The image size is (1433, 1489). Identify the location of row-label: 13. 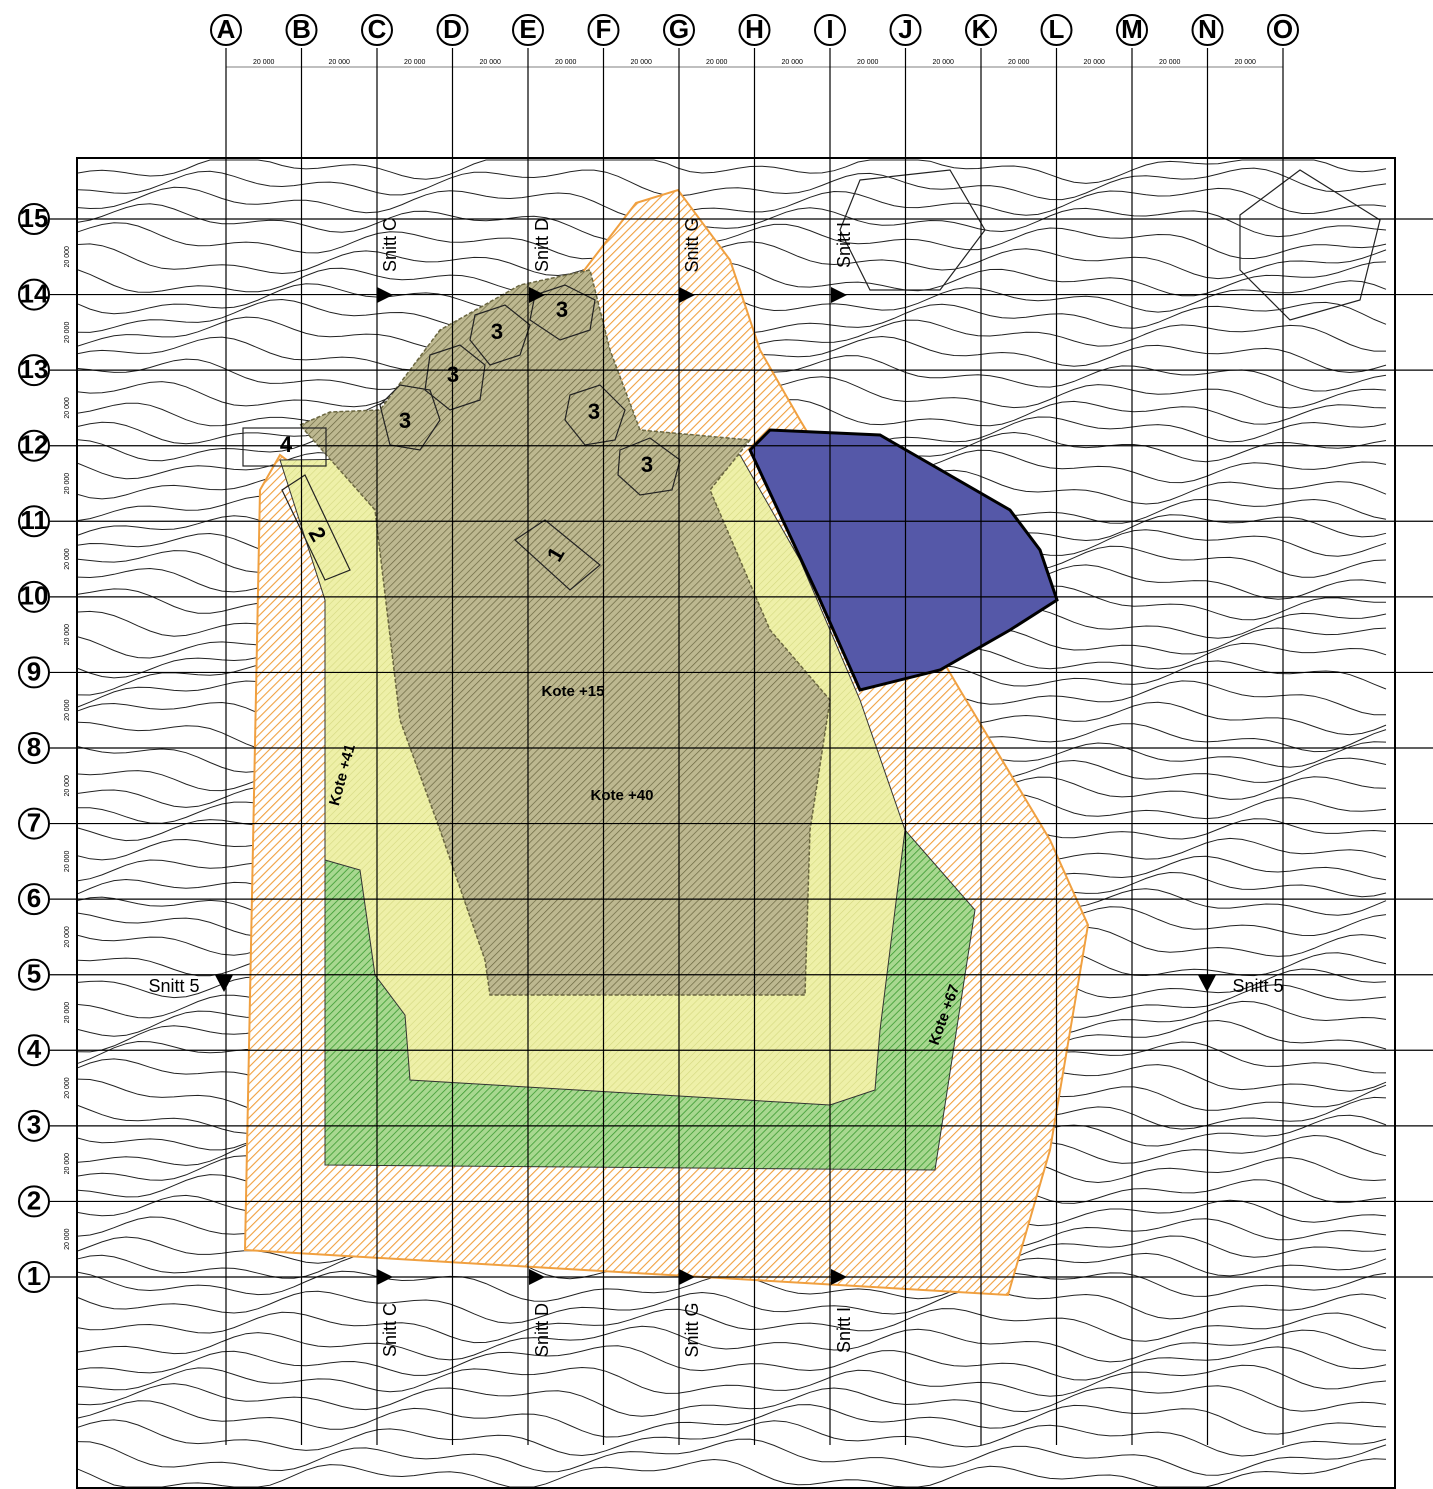
(34, 369).